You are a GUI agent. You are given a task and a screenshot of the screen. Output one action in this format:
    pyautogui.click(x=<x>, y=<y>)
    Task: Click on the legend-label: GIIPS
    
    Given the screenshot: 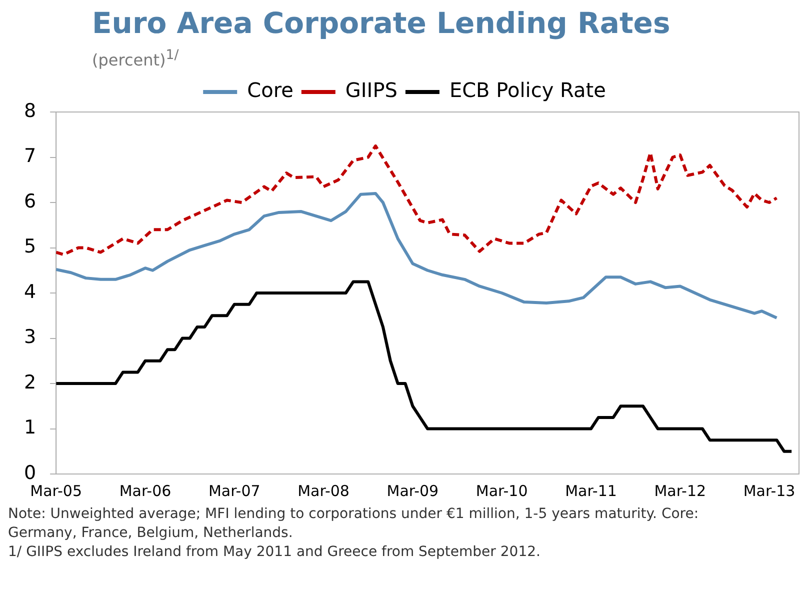 What is the action you would take?
    pyautogui.click(x=371, y=90)
    